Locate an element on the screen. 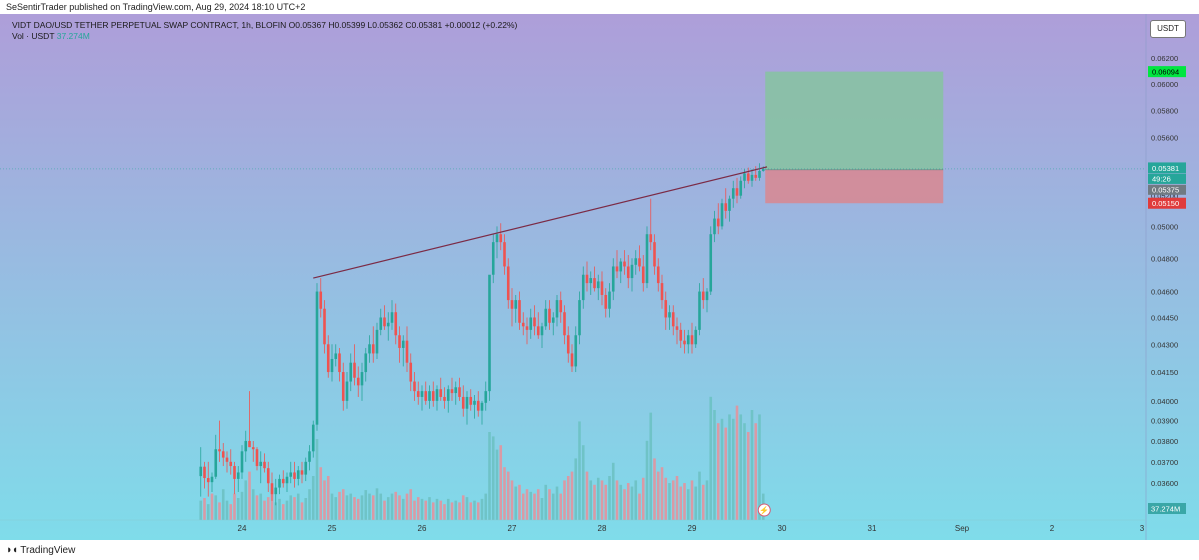 The height and width of the screenshot is (560, 1199). time-tick-label: 28 is located at coordinates (602, 528).